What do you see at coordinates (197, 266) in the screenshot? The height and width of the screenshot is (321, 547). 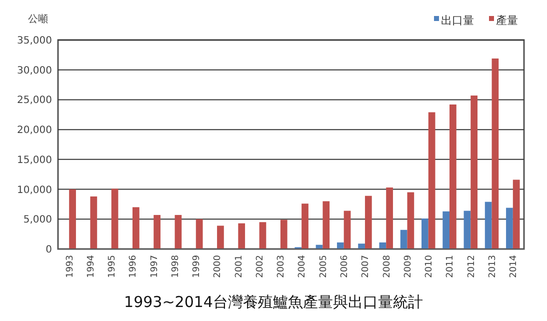 I see `x-tick-label: 1999` at bounding box center [197, 266].